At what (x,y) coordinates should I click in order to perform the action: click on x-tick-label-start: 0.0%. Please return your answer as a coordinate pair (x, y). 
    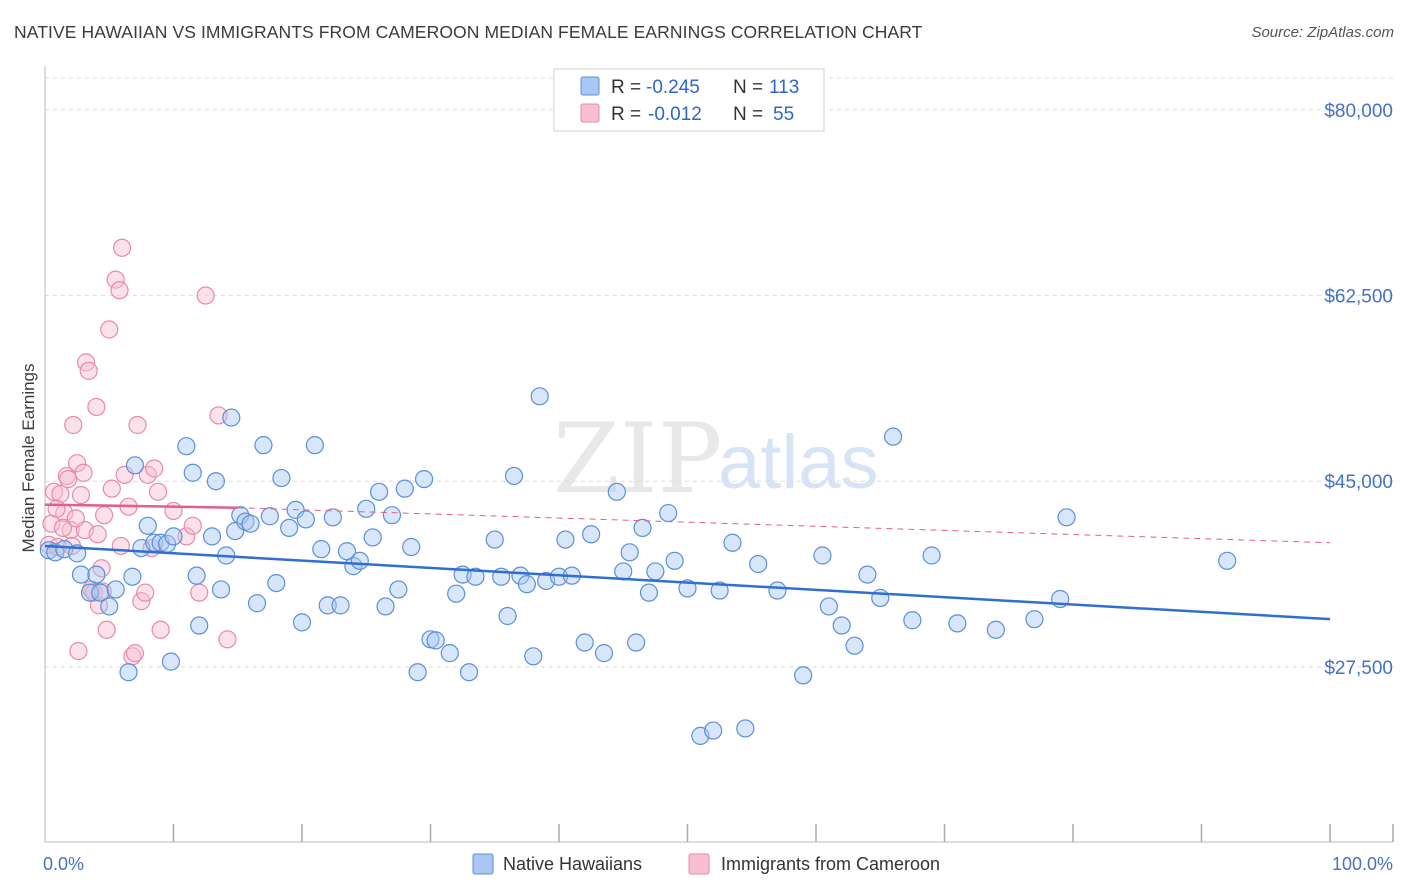
    Looking at the image, I should click on (63, 864).